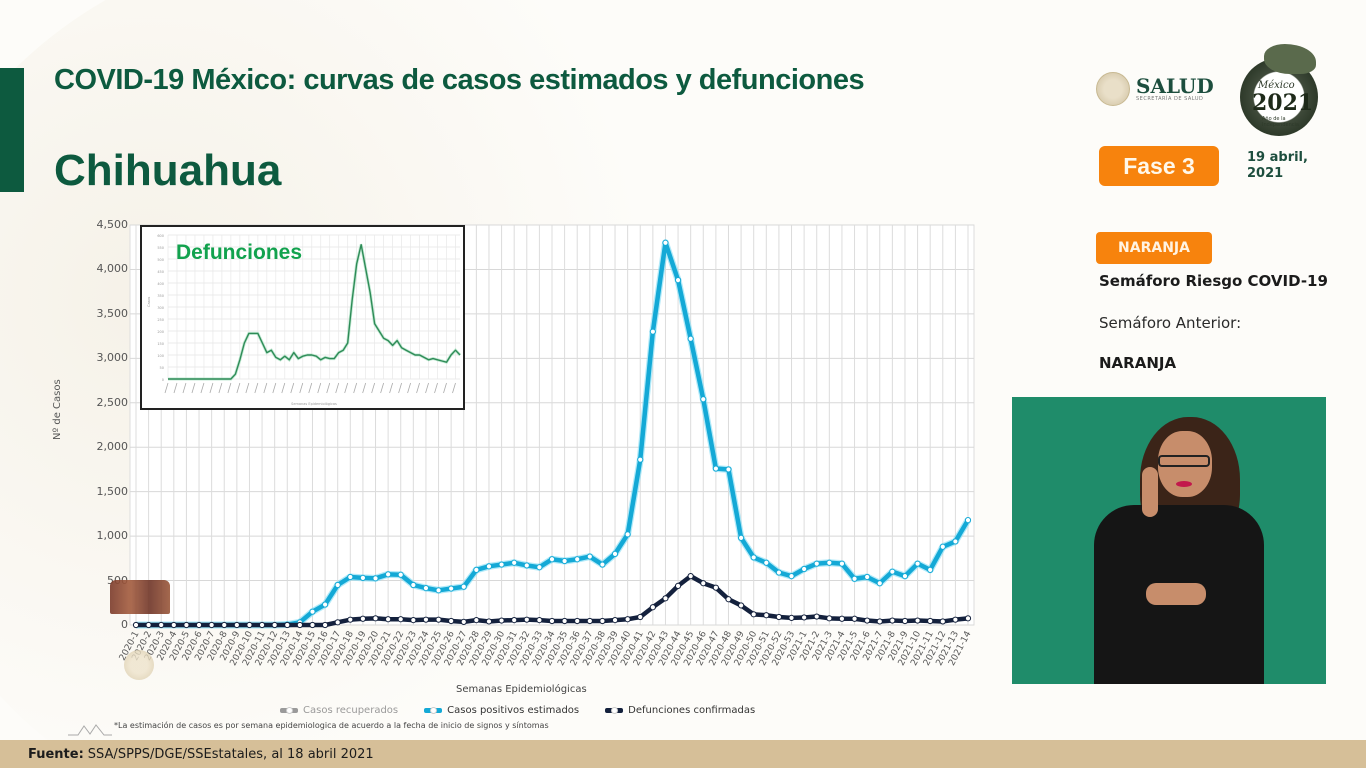 Image resolution: width=1366 pixels, height=768 pixels. What do you see at coordinates (433, 710) in the screenshot?
I see `legend-swatch-estimated` at bounding box center [433, 710].